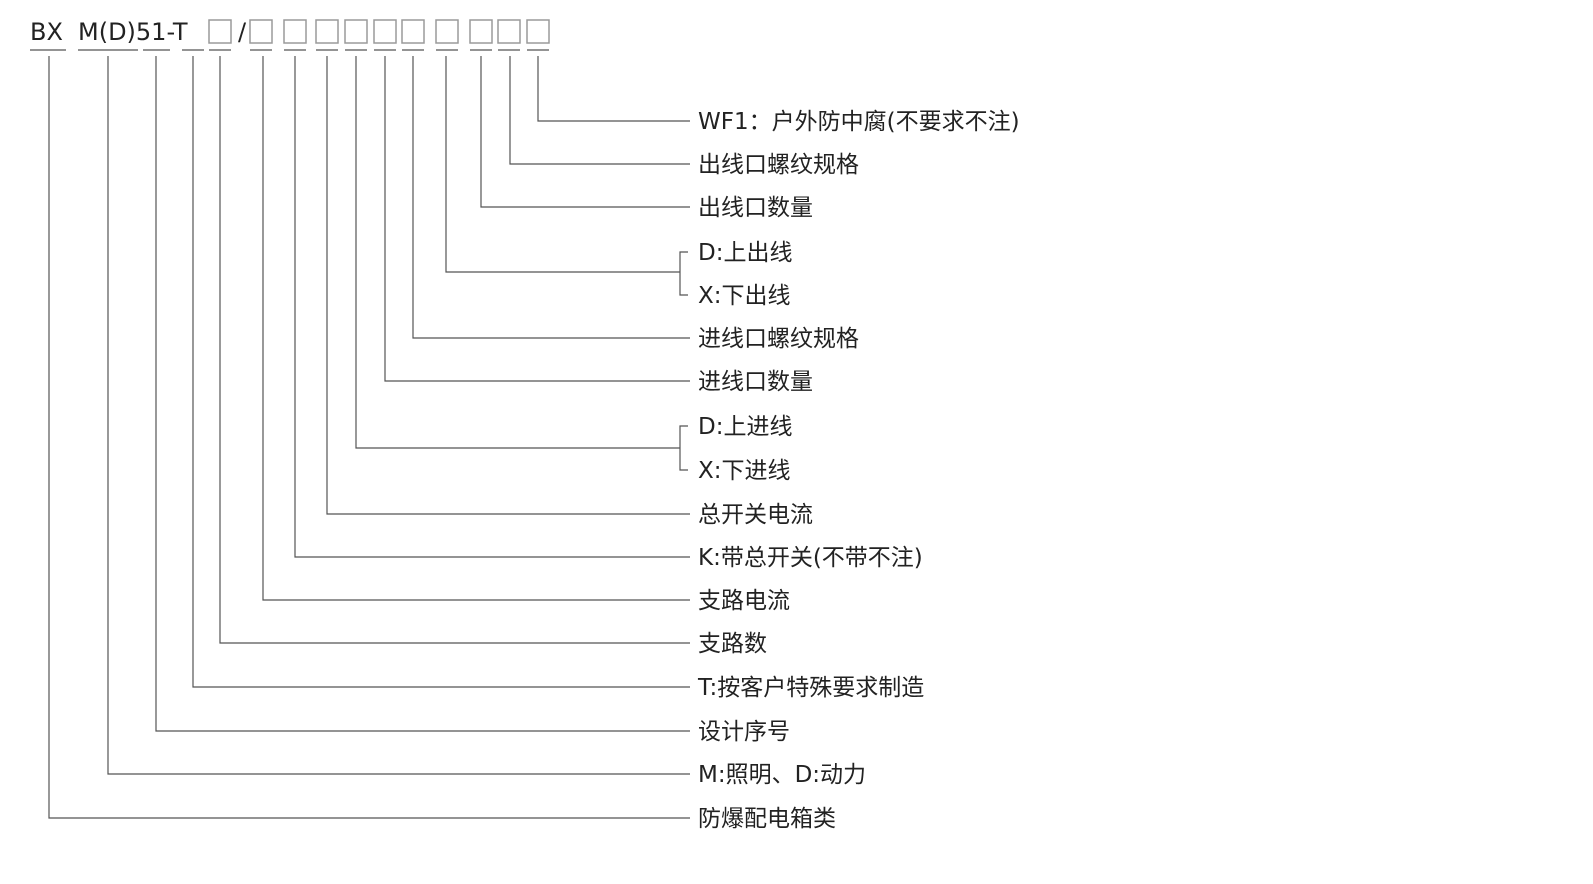 The width and height of the screenshot is (1593, 884). Describe the element at coordinates (744, 732) in the screenshot. I see `label-design-no: 设计序号` at that location.